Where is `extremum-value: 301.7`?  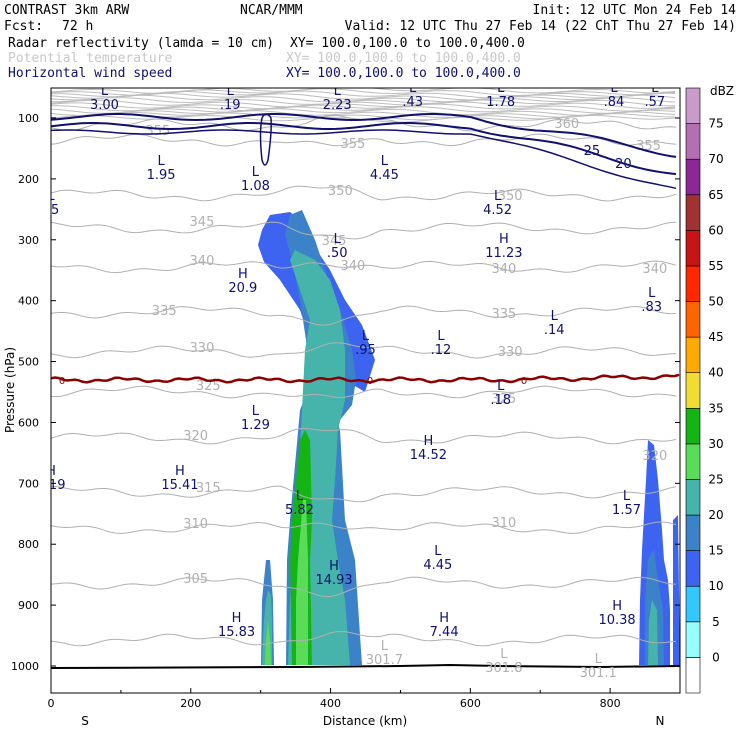 extremum-value: 301.7 is located at coordinates (384, 660).